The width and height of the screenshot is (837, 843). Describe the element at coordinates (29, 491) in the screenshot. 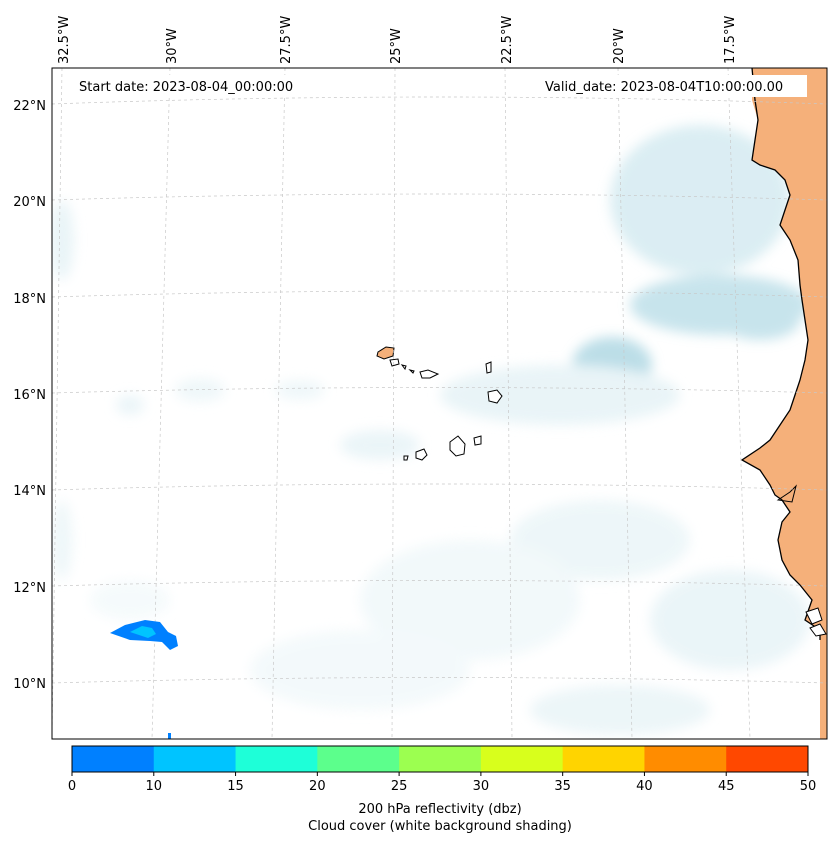

I see `lat-label: 14°N` at that location.